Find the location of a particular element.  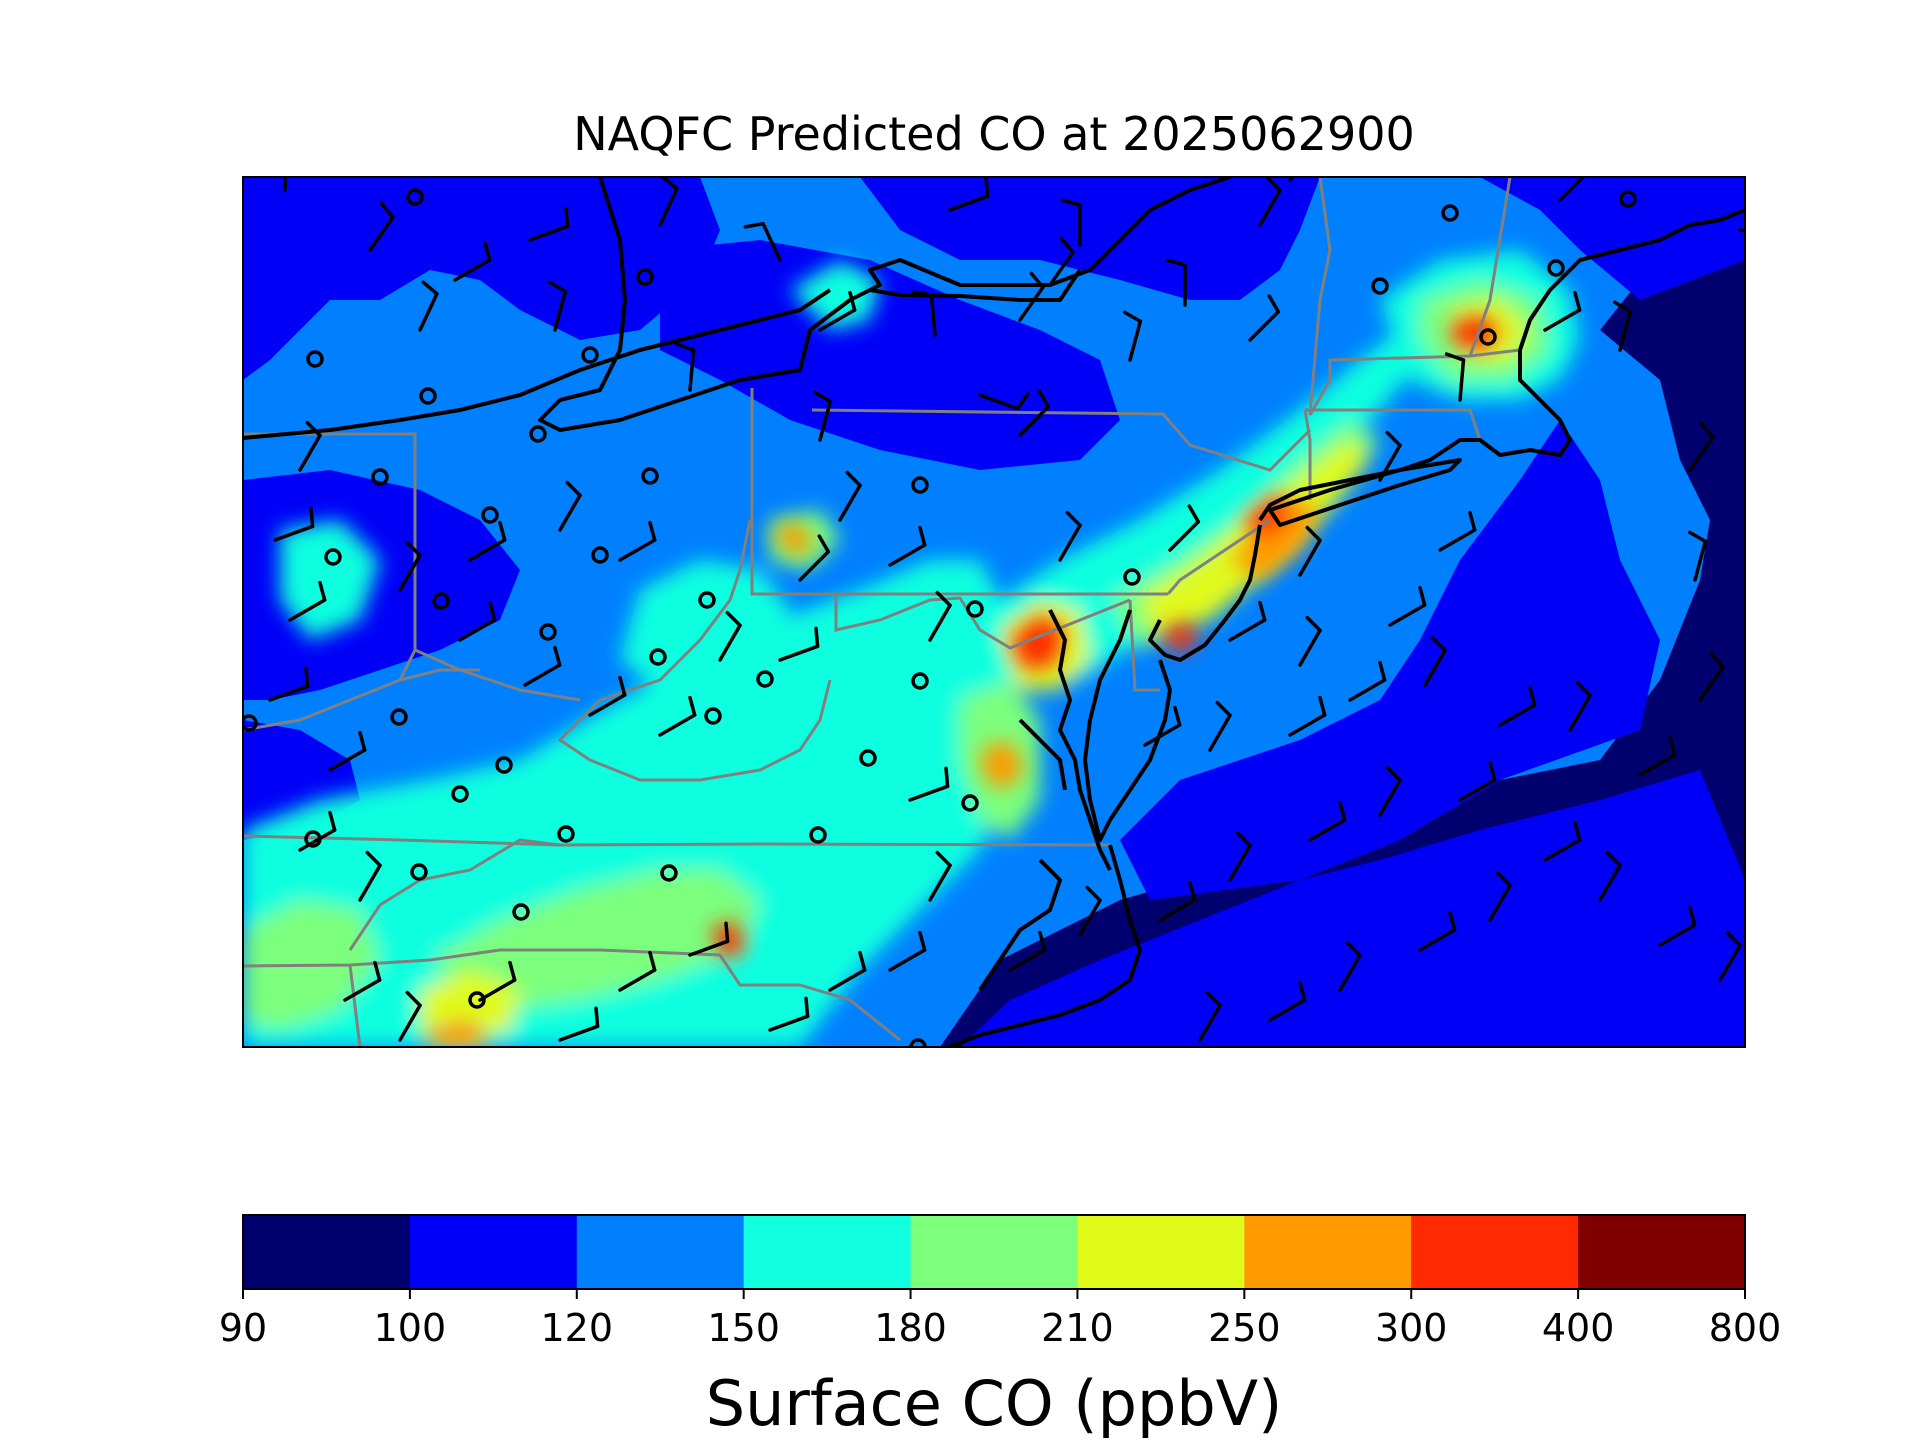

state-border-ky-va is located at coordinates (454, 894).